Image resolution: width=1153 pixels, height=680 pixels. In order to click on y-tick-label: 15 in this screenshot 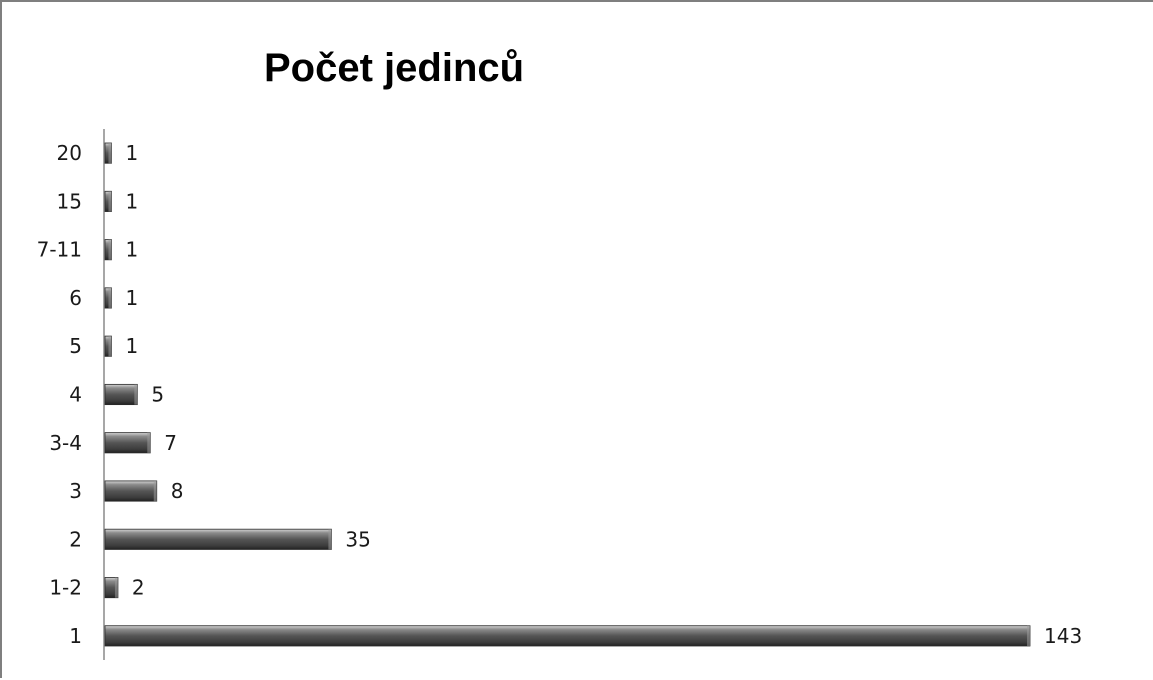, I will do `click(69, 201)`.